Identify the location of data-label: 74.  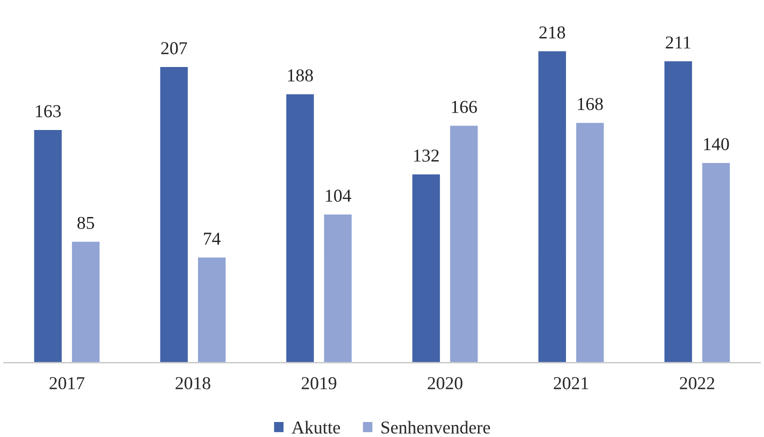
(212, 238).